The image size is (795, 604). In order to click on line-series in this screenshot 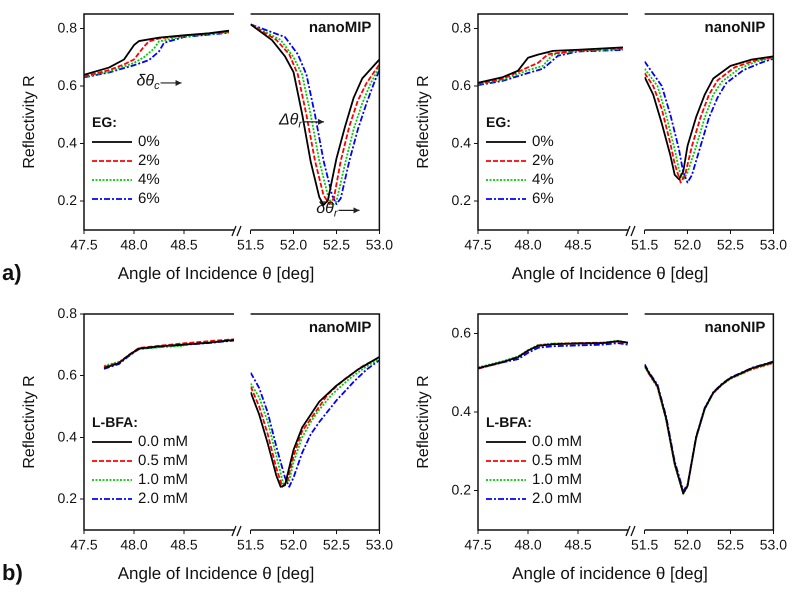, I will do `click(144, 355)`.